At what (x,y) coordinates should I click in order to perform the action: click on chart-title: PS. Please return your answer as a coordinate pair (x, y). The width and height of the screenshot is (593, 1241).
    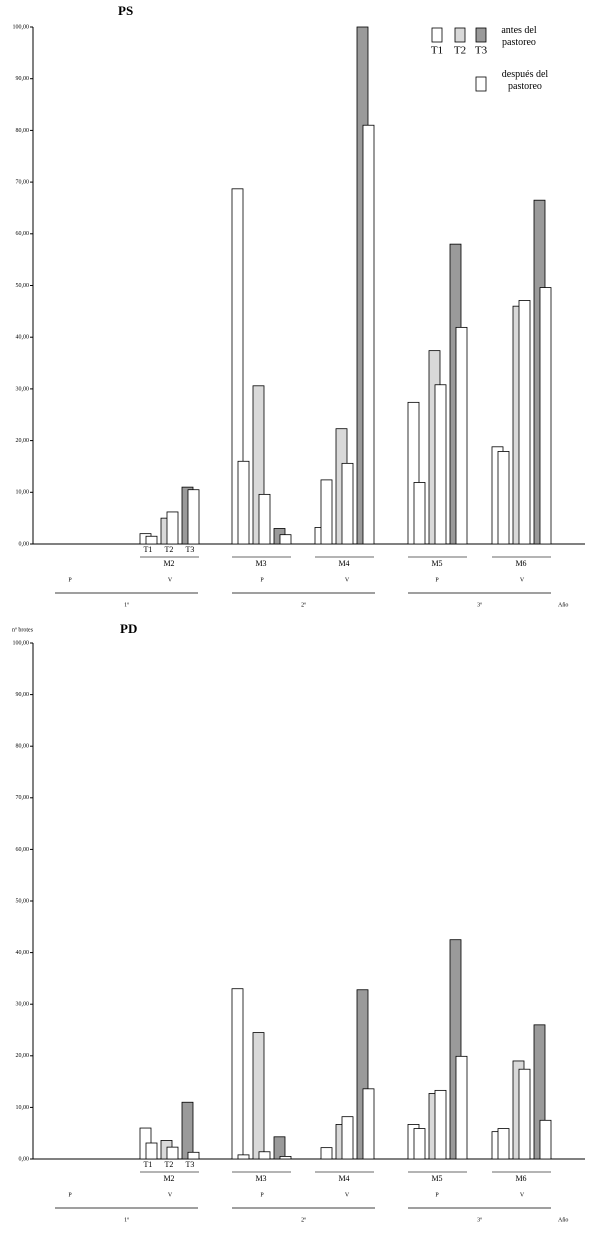
    Looking at the image, I should click on (125, 10).